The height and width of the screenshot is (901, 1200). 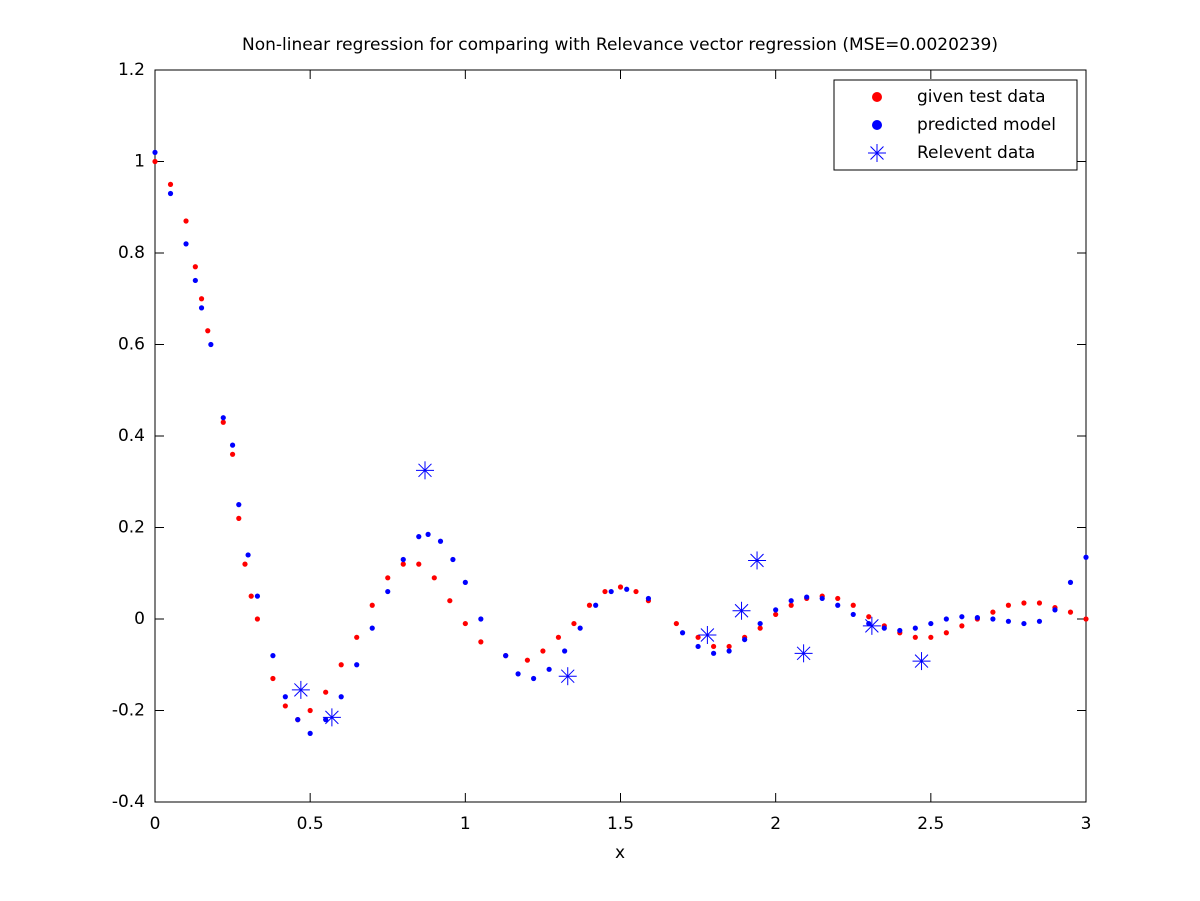 What do you see at coordinates (1086, 824) in the screenshot?
I see `x-tick-label: 3` at bounding box center [1086, 824].